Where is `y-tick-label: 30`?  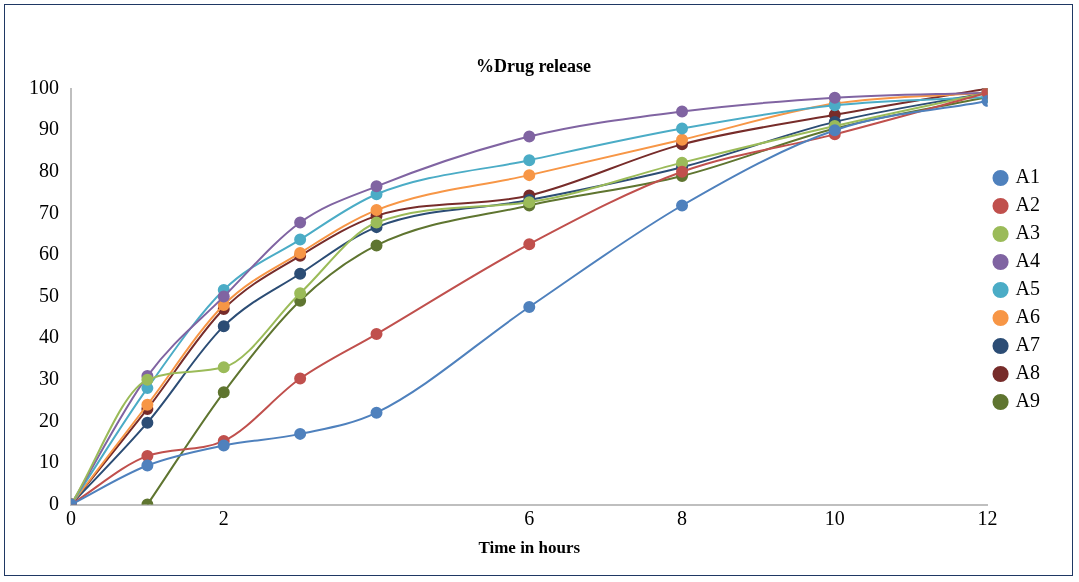 y-tick-label: 30 is located at coordinates (49, 378).